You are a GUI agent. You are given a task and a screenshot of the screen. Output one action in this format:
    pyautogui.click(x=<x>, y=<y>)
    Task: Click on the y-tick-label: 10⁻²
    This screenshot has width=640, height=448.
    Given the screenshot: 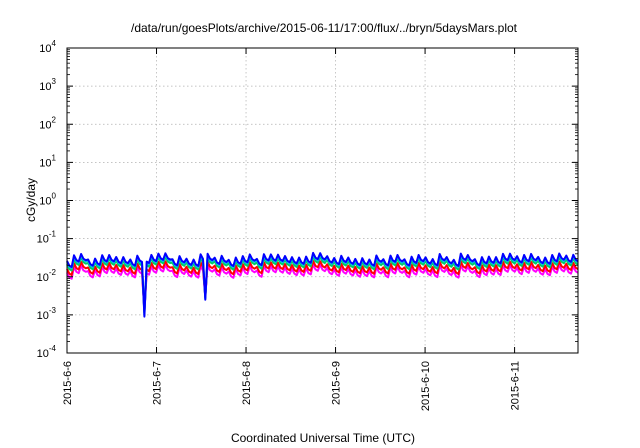 What is the action you would take?
    pyautogui.click(x=47, y=276)
    